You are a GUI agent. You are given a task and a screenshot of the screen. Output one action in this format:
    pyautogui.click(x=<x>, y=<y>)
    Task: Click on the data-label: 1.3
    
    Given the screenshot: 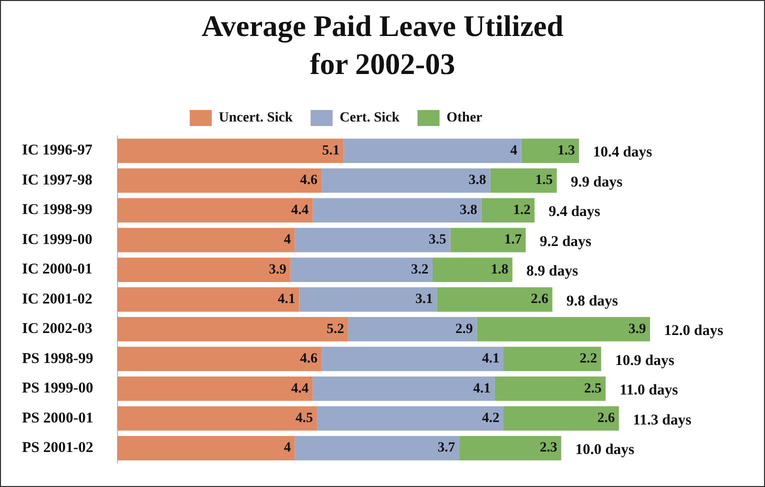 What is the action you would take?
    pyautogui.click(x=566, y=150)
    